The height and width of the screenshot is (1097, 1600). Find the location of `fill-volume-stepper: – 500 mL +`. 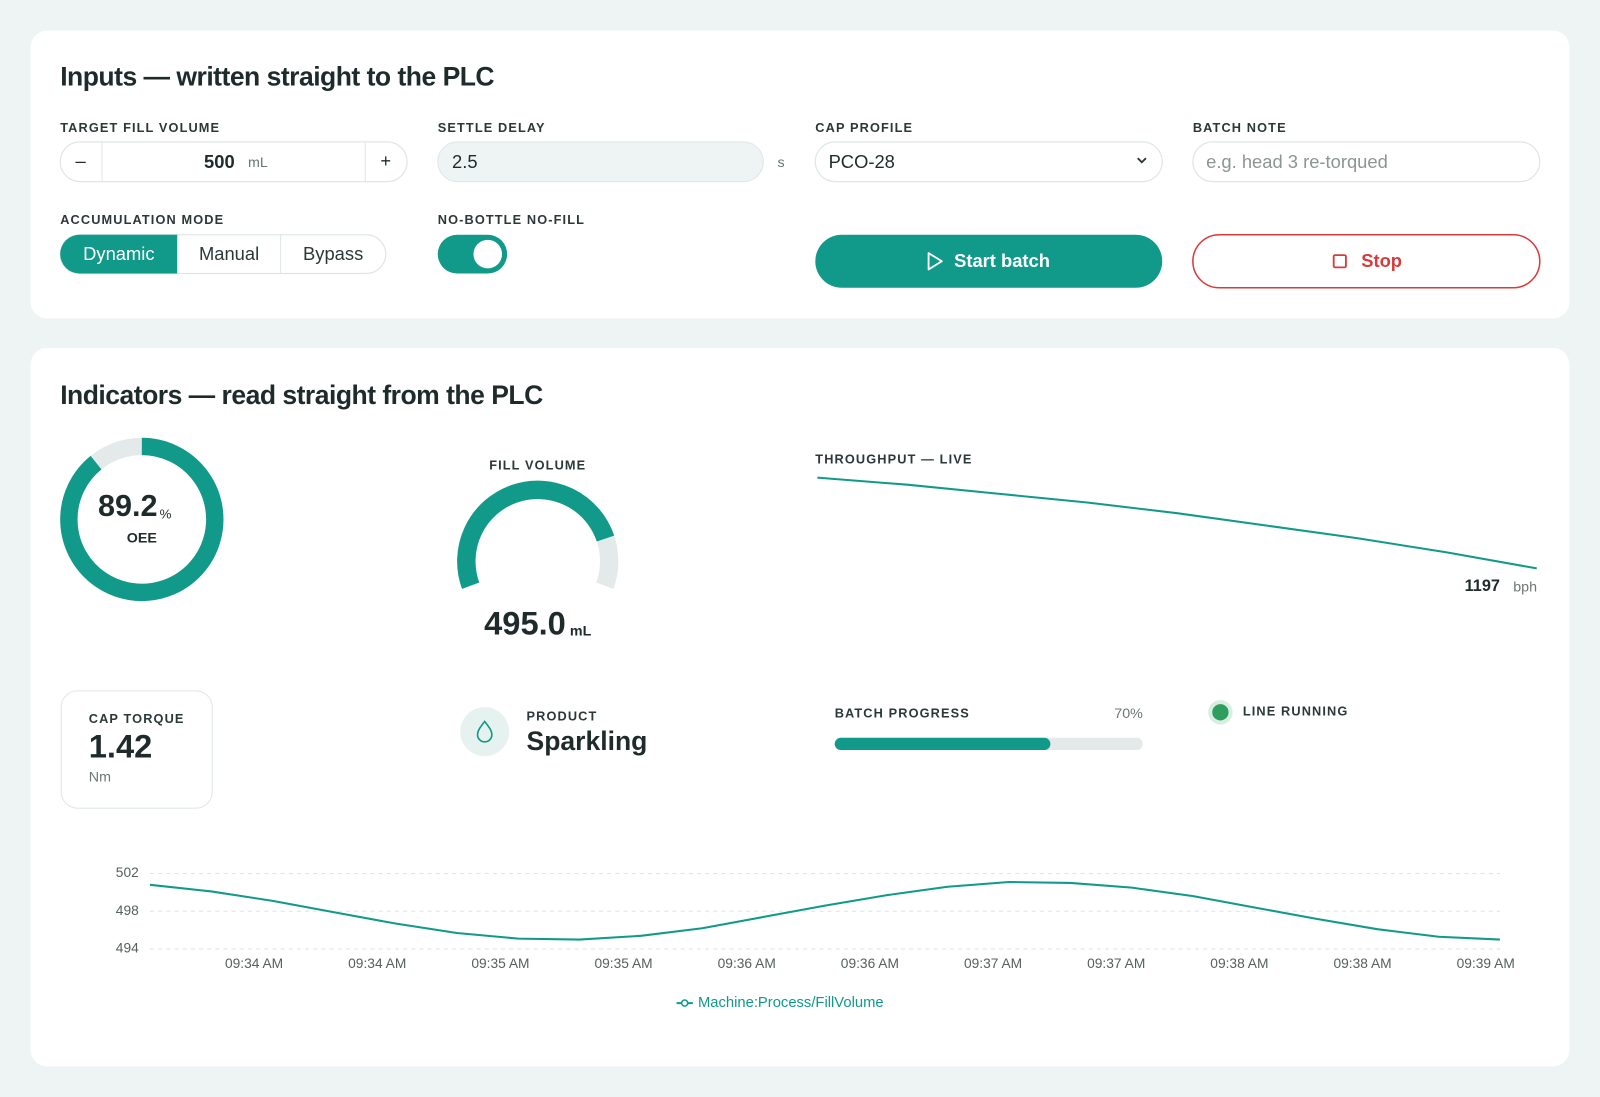

fill-volume-stepper: – 500 mL + is located at coordinates (233, 162).